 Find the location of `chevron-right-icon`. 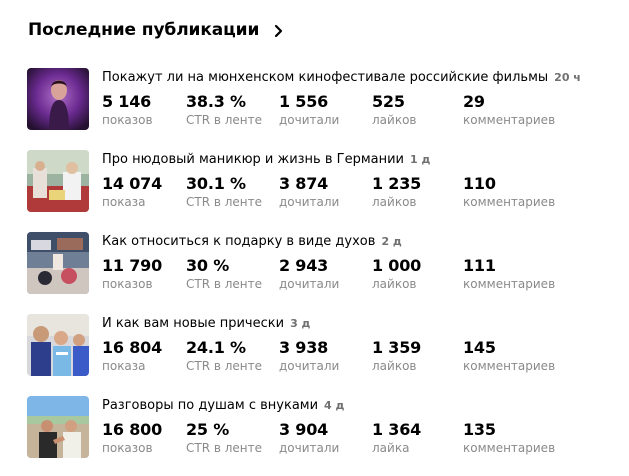

chevron-right-icon is located at coordinates (279, 30).